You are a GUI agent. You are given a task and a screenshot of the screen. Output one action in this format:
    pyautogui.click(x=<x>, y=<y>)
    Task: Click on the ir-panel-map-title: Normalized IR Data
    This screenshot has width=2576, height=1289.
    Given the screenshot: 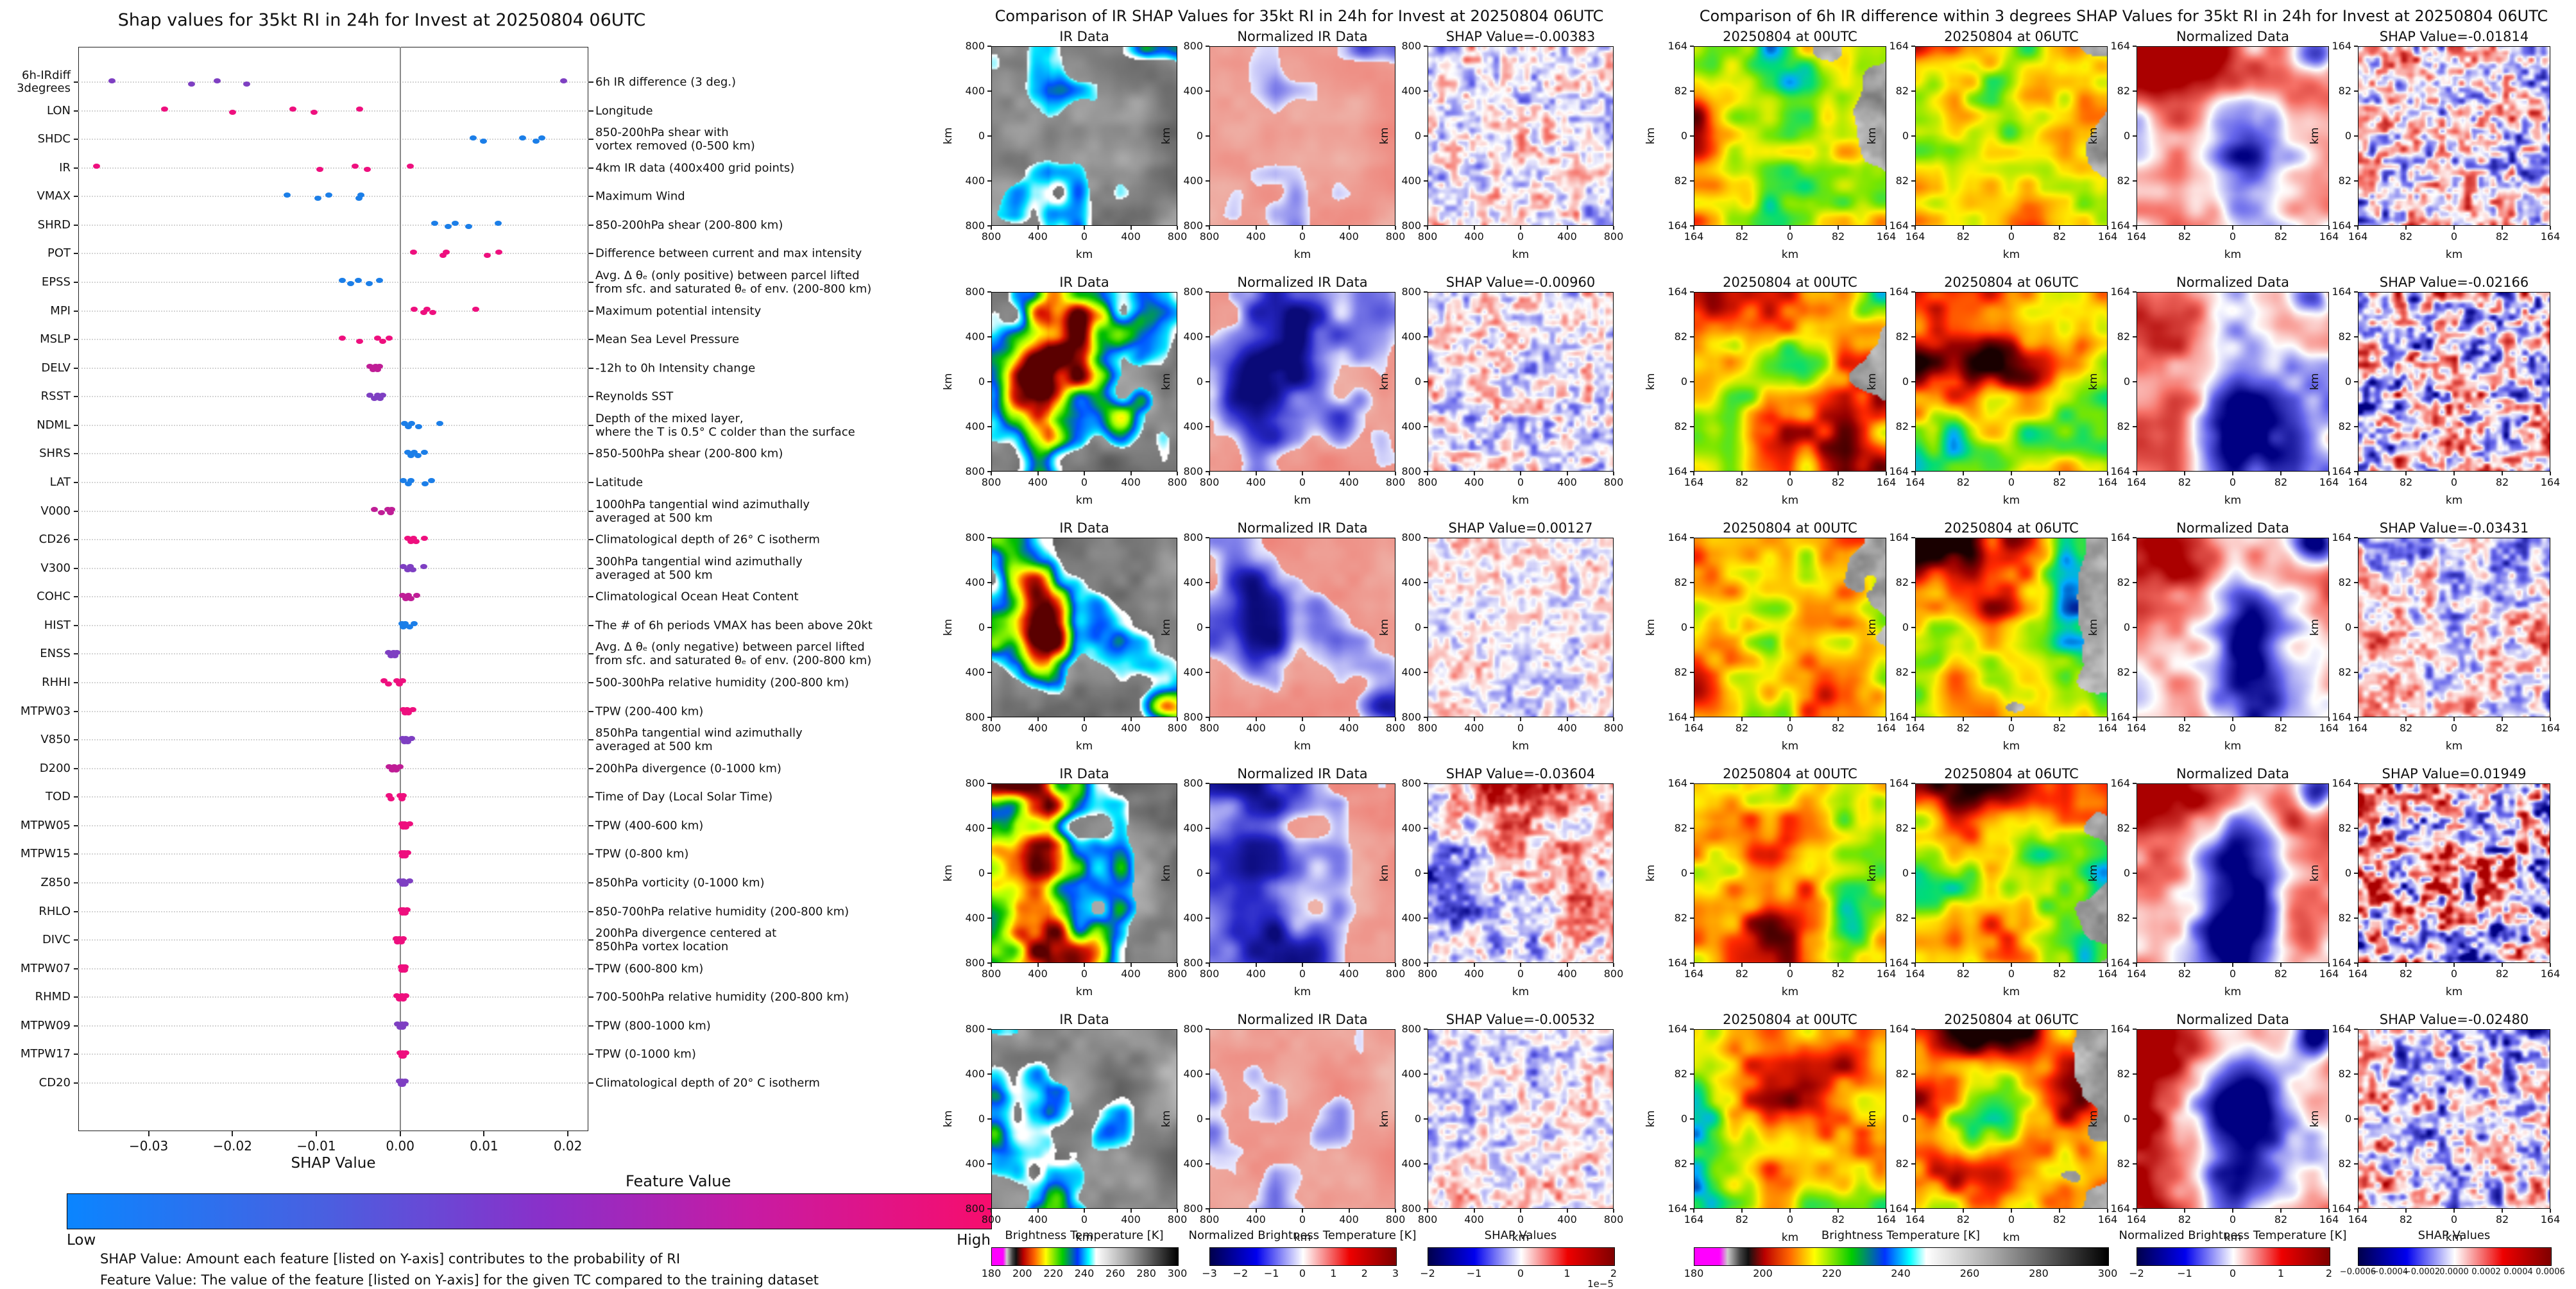 What is the action you would take?
    pyautogui.click(x=1302, y=36)
    